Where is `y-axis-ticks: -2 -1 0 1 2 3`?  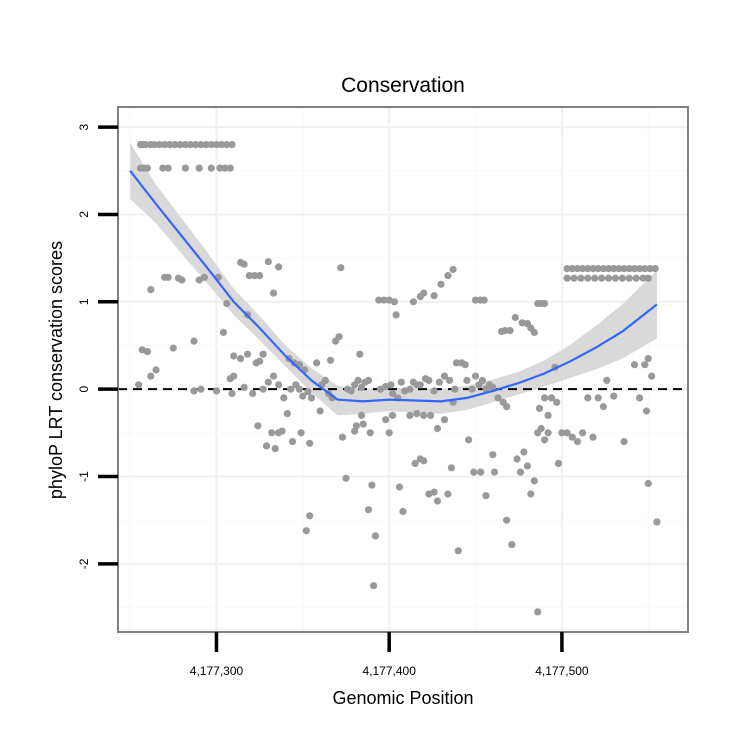 y-axis-ticks: -2 -1 0 1 2 3 is located at coordinates (97, 346).